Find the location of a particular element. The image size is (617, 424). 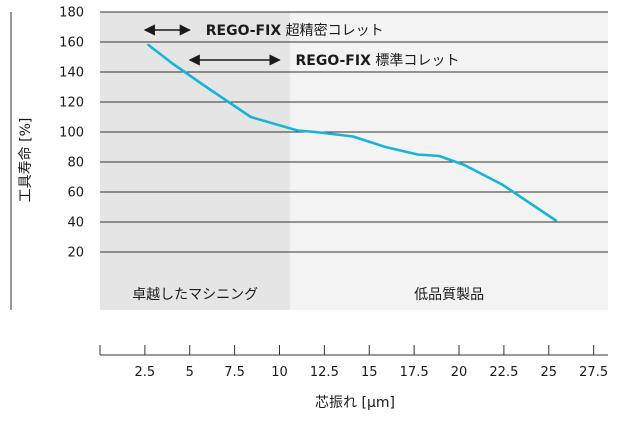

annotation-brand-1: REGO-FIX is located at coordinates (244, 31).